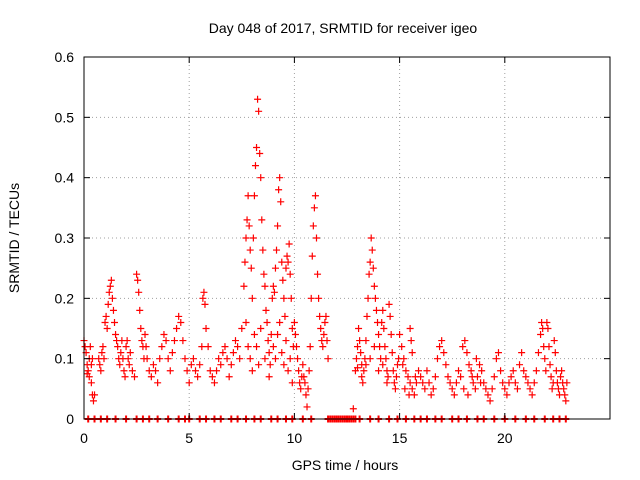 The height and width of the screenshot is (480, 640). What do you see at coordinates (70, 419) in the screenshot?
I see `y-tick-label: 0` at bounding box center [70, 419].